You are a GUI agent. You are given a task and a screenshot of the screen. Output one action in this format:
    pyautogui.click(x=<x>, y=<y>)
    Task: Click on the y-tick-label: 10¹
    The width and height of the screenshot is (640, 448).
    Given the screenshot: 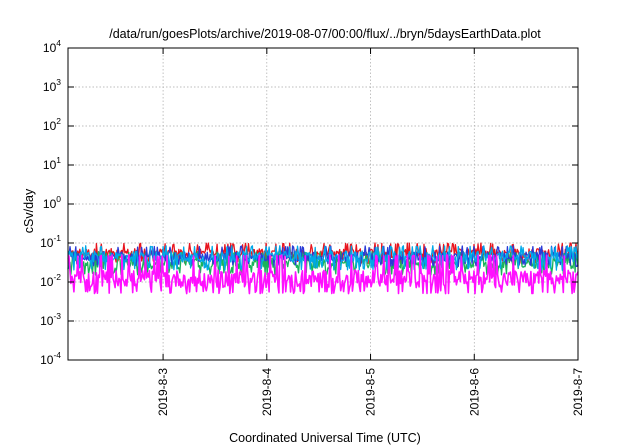 What is the action you would take?
    pyautogui.click(x=52, y=163)
    